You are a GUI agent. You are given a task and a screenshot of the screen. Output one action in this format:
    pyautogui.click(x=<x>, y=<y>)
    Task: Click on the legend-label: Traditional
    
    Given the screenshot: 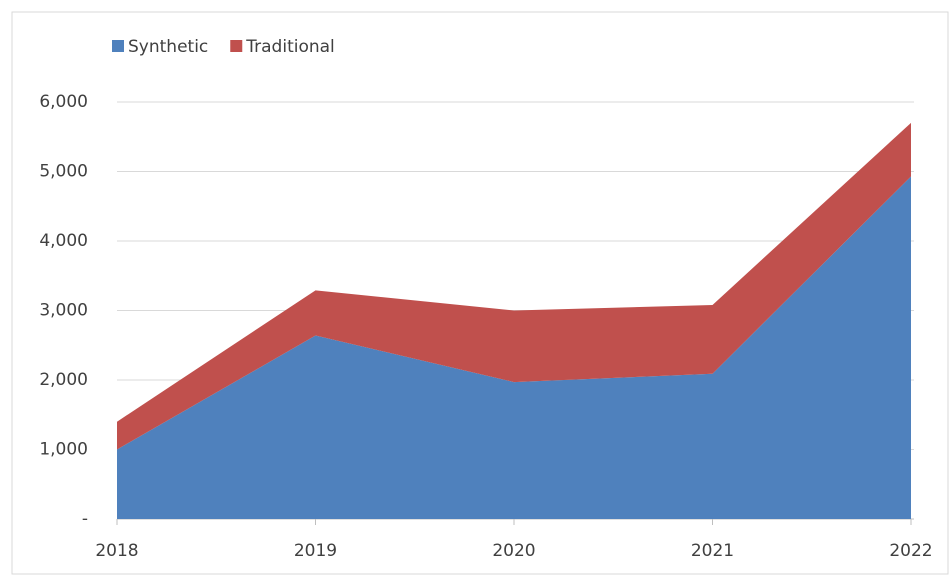 What is the action you would take?
    pyautogui.click(x=290, y=47)
    